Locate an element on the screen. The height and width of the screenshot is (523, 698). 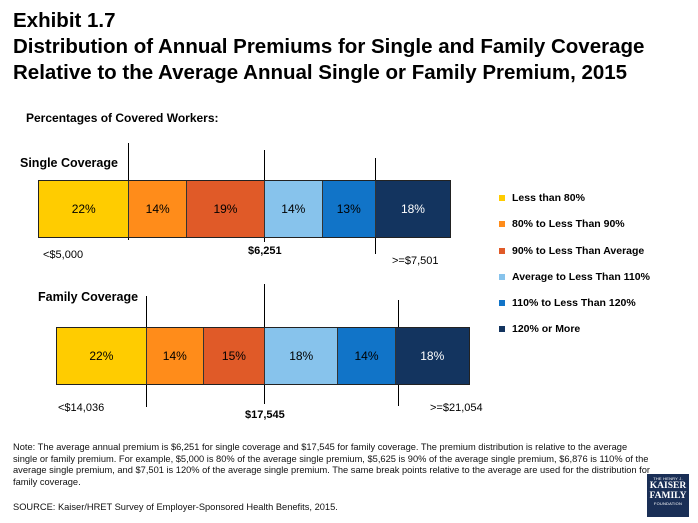
family-segment-5: 14% is located at coordinates (367, 356).